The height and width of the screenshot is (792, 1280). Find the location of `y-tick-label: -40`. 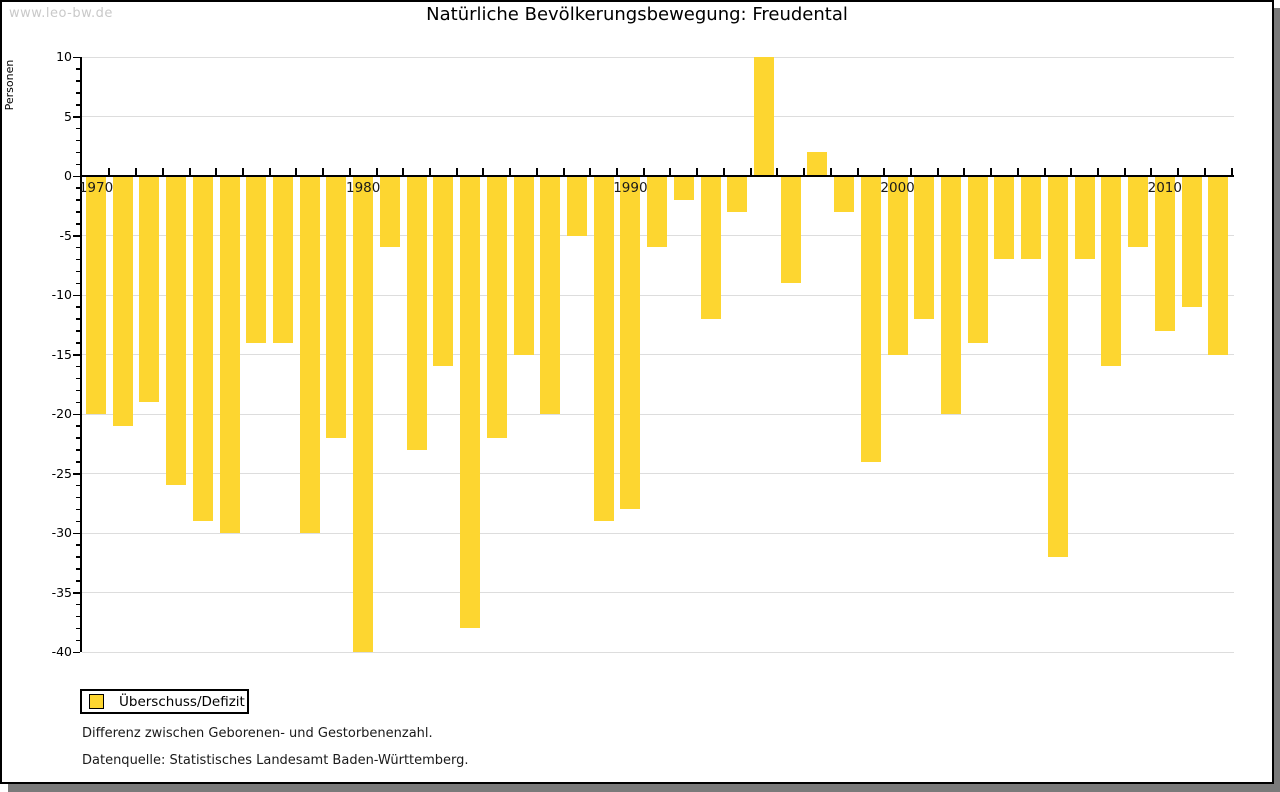

y-tick-label: -40 is located at coordinates (61, 651).